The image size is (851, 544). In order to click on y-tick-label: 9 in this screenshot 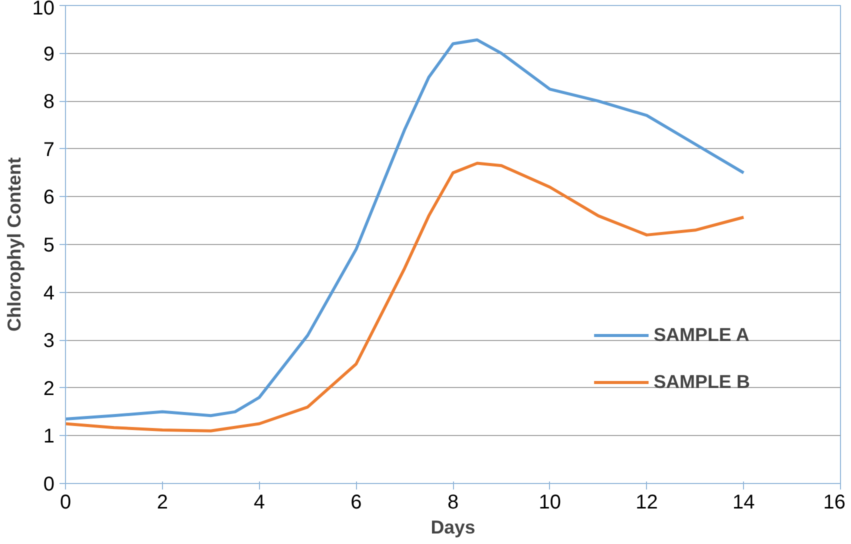, I will do `click(48, 54)`.